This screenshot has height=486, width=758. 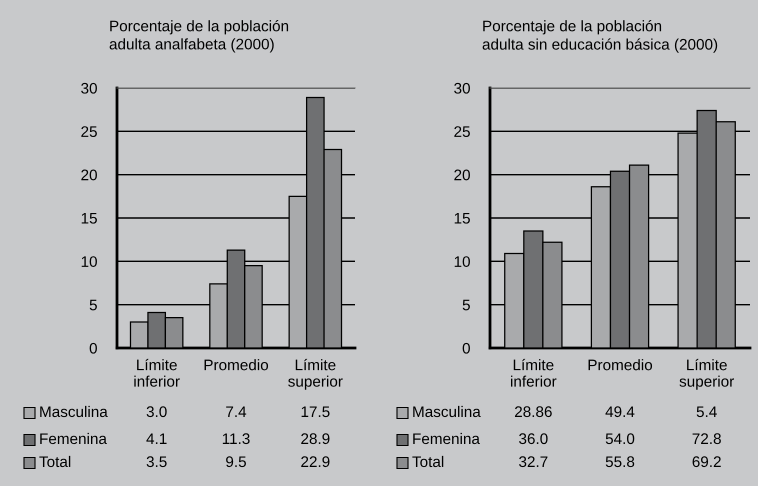 I want to click on text: 49.4, so click(x=619, y=412).